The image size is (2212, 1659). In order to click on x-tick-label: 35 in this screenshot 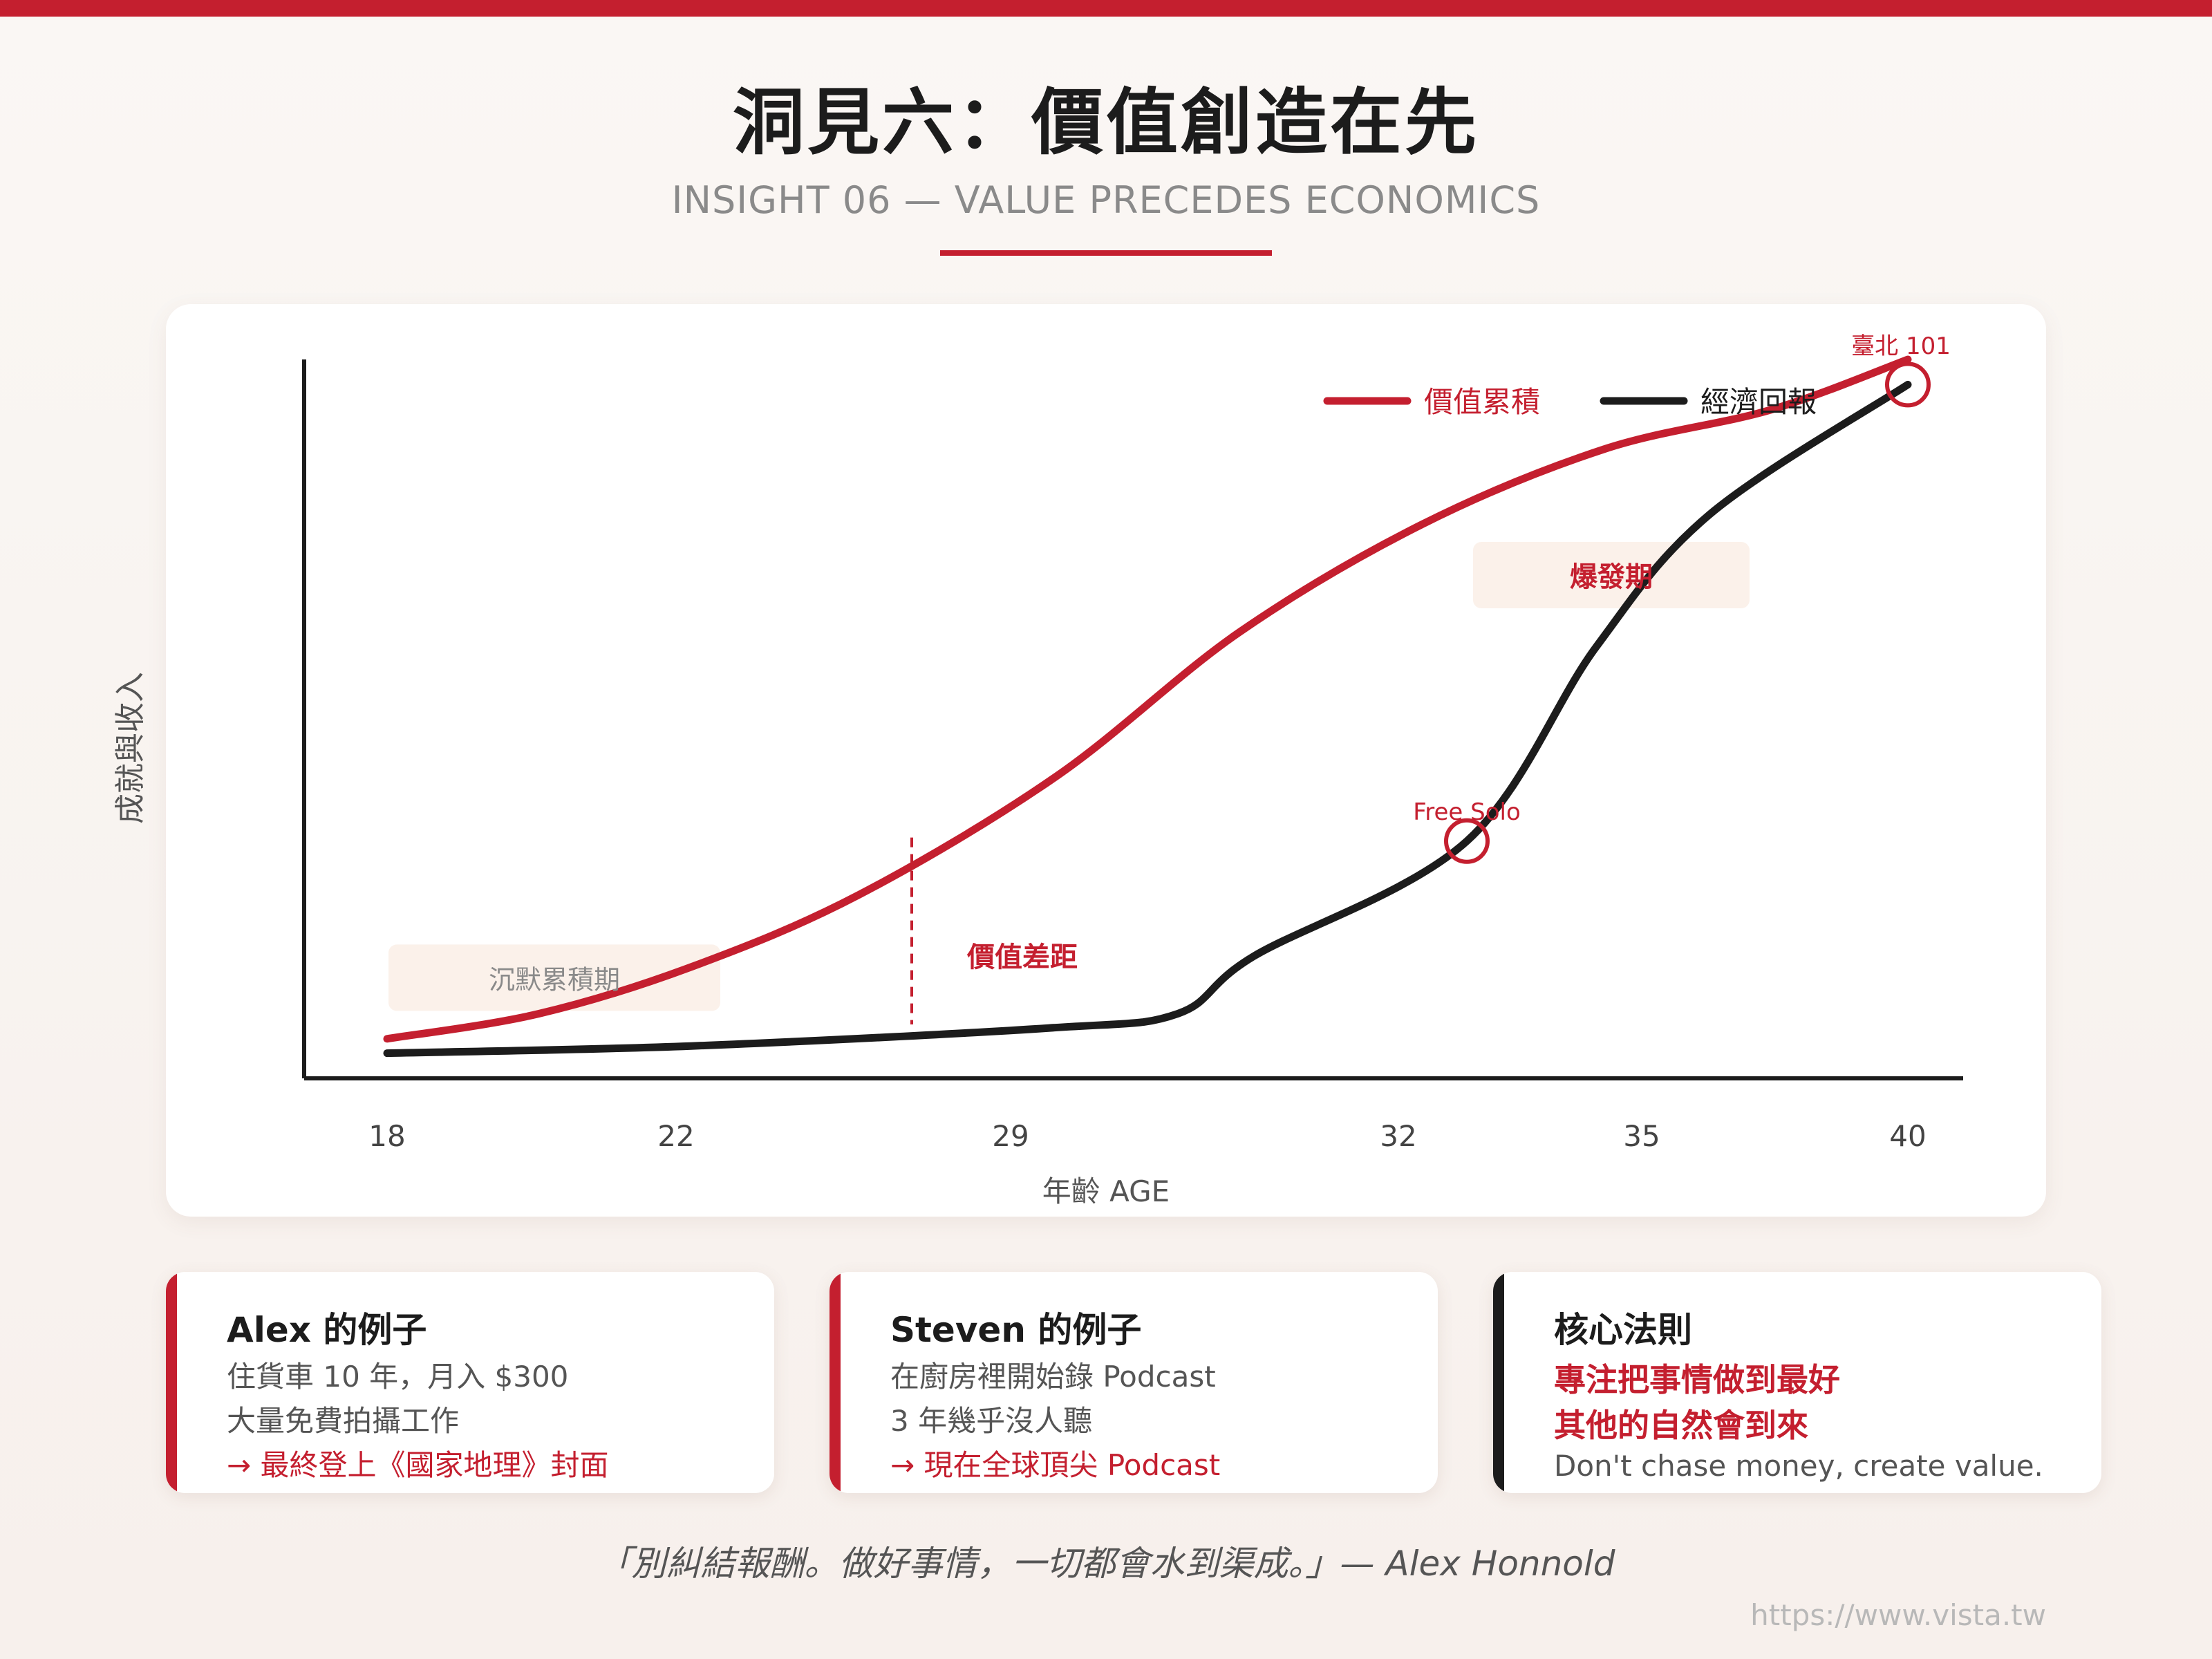, I will do `click(1642, 1136)`.